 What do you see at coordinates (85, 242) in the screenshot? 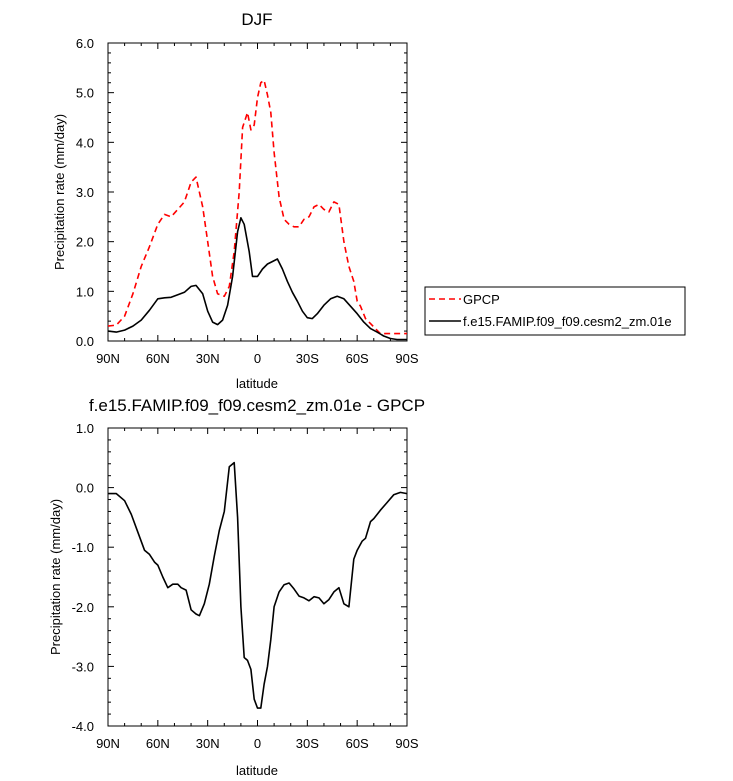
I see `y-tick-label: 2.0` at bounding box center [85, 242].